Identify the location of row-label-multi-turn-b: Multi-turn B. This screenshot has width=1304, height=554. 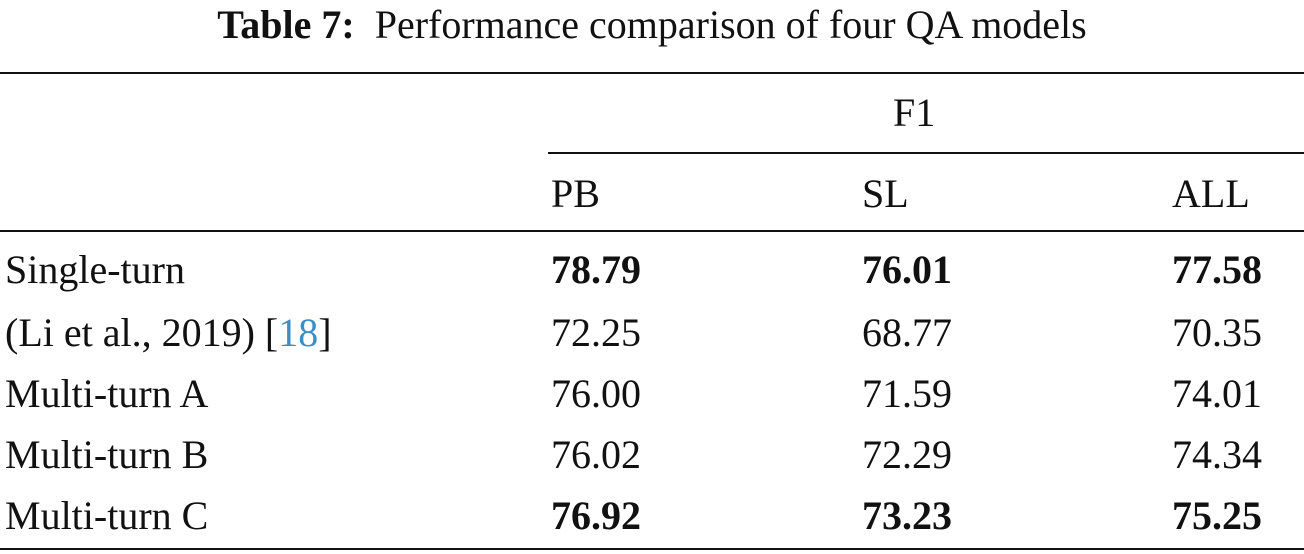
(107, 454).